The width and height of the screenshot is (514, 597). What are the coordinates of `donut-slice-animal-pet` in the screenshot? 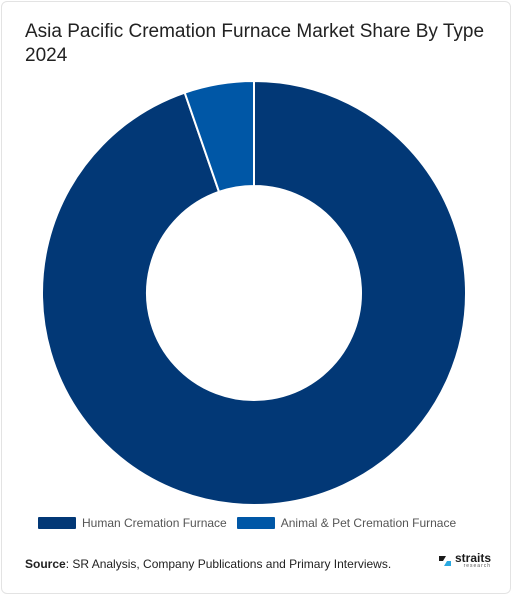 It's located at (219, 136).